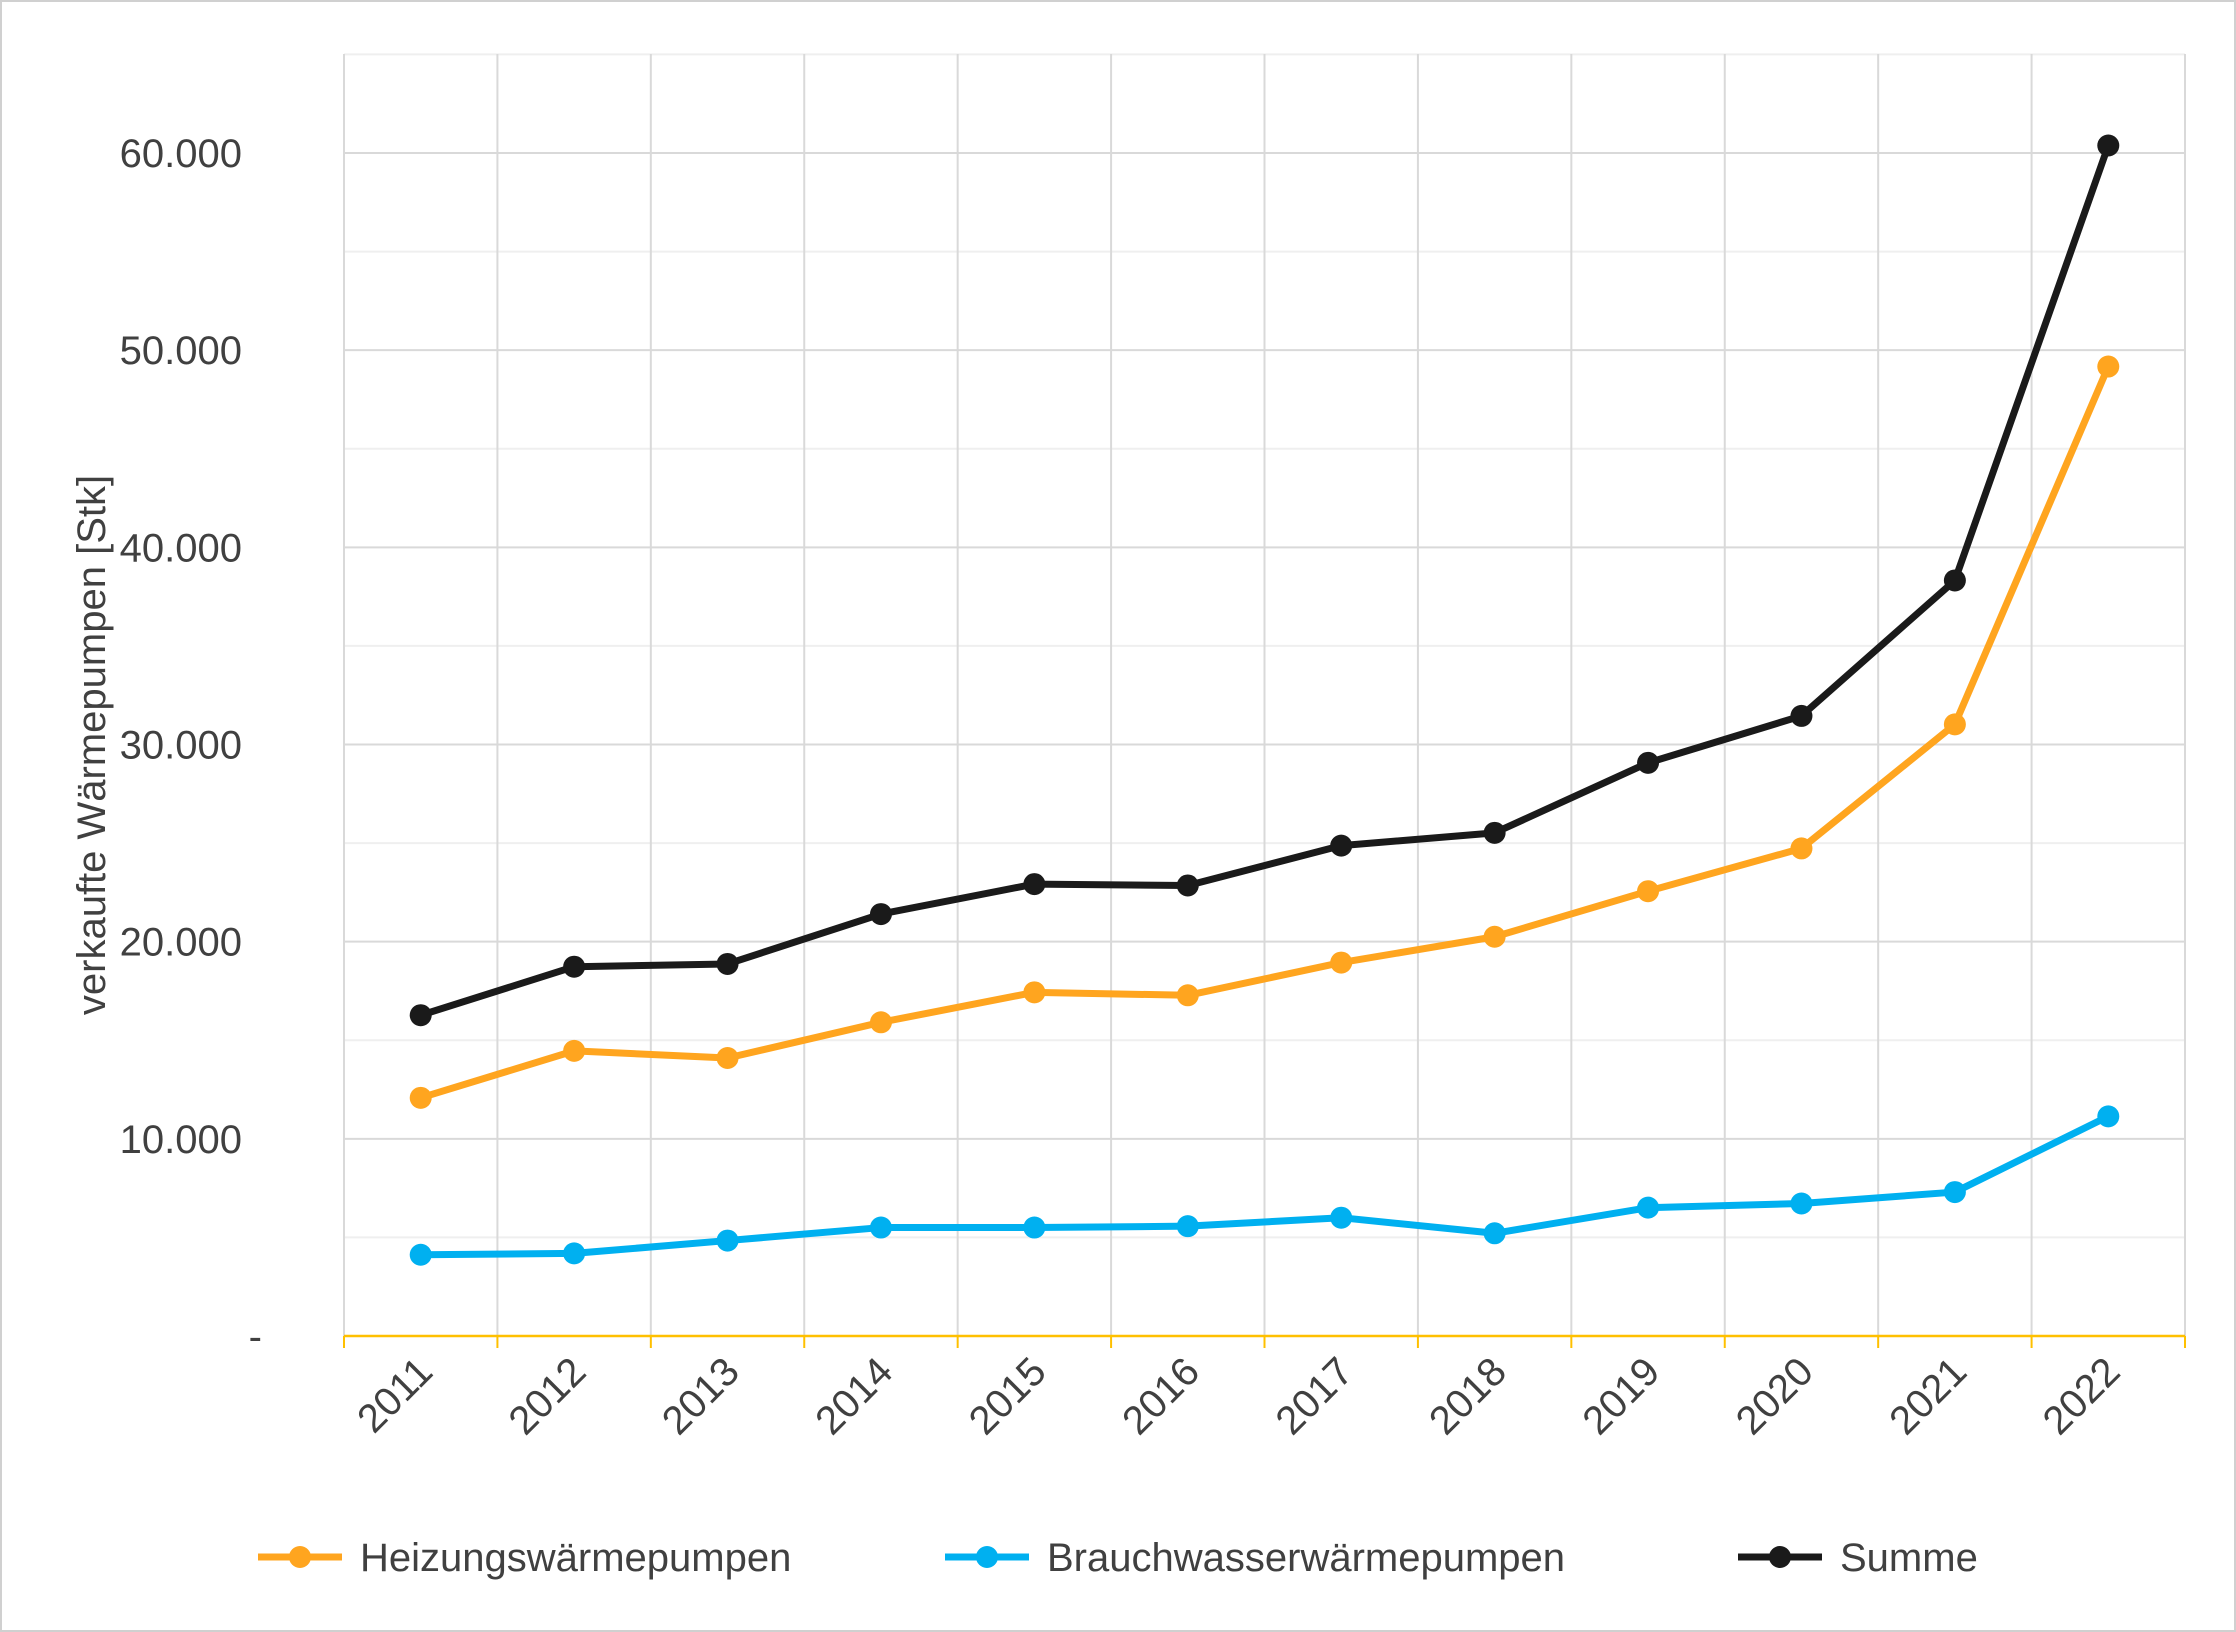 The width and height of the screenshot is (2236, 1632). Describe the element at coordinates (181, 548) in the screenshot. I see `y-tick-label: 40.000` at that location.